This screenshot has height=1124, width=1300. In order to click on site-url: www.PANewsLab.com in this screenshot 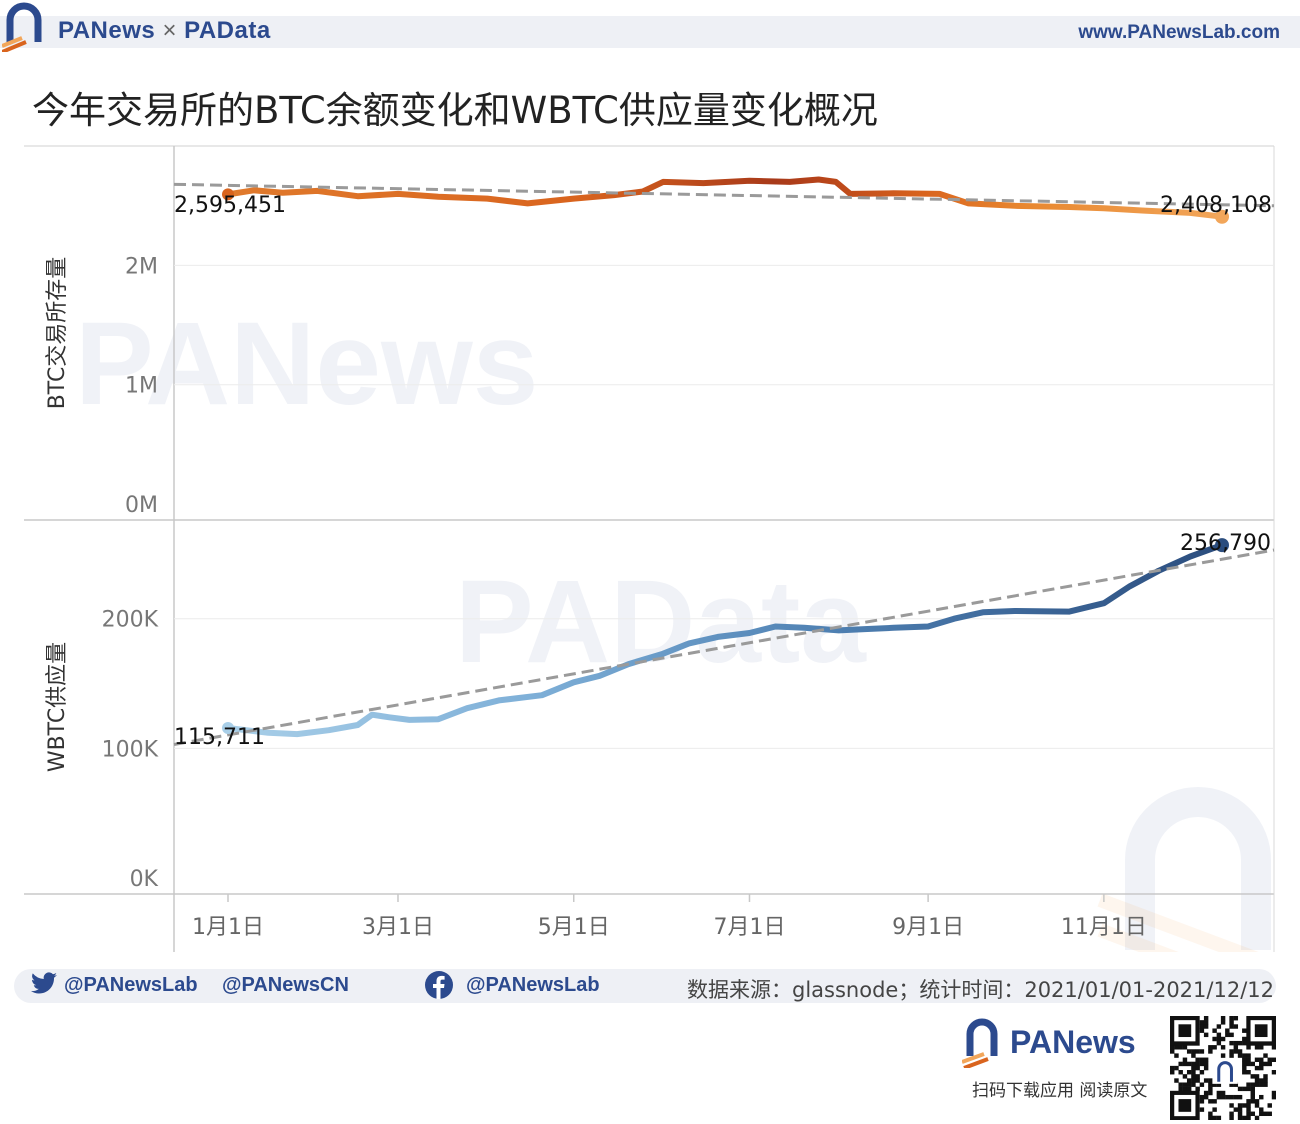, I will do `click(1179, 32)`.